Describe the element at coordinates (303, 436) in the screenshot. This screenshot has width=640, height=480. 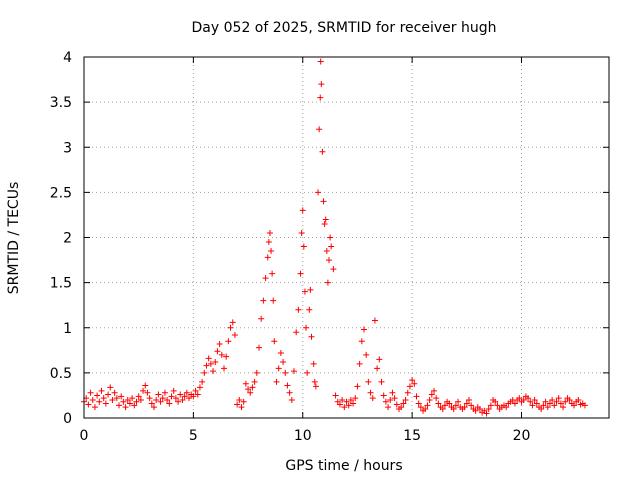
I see `x-tick-label: 10` at that location.